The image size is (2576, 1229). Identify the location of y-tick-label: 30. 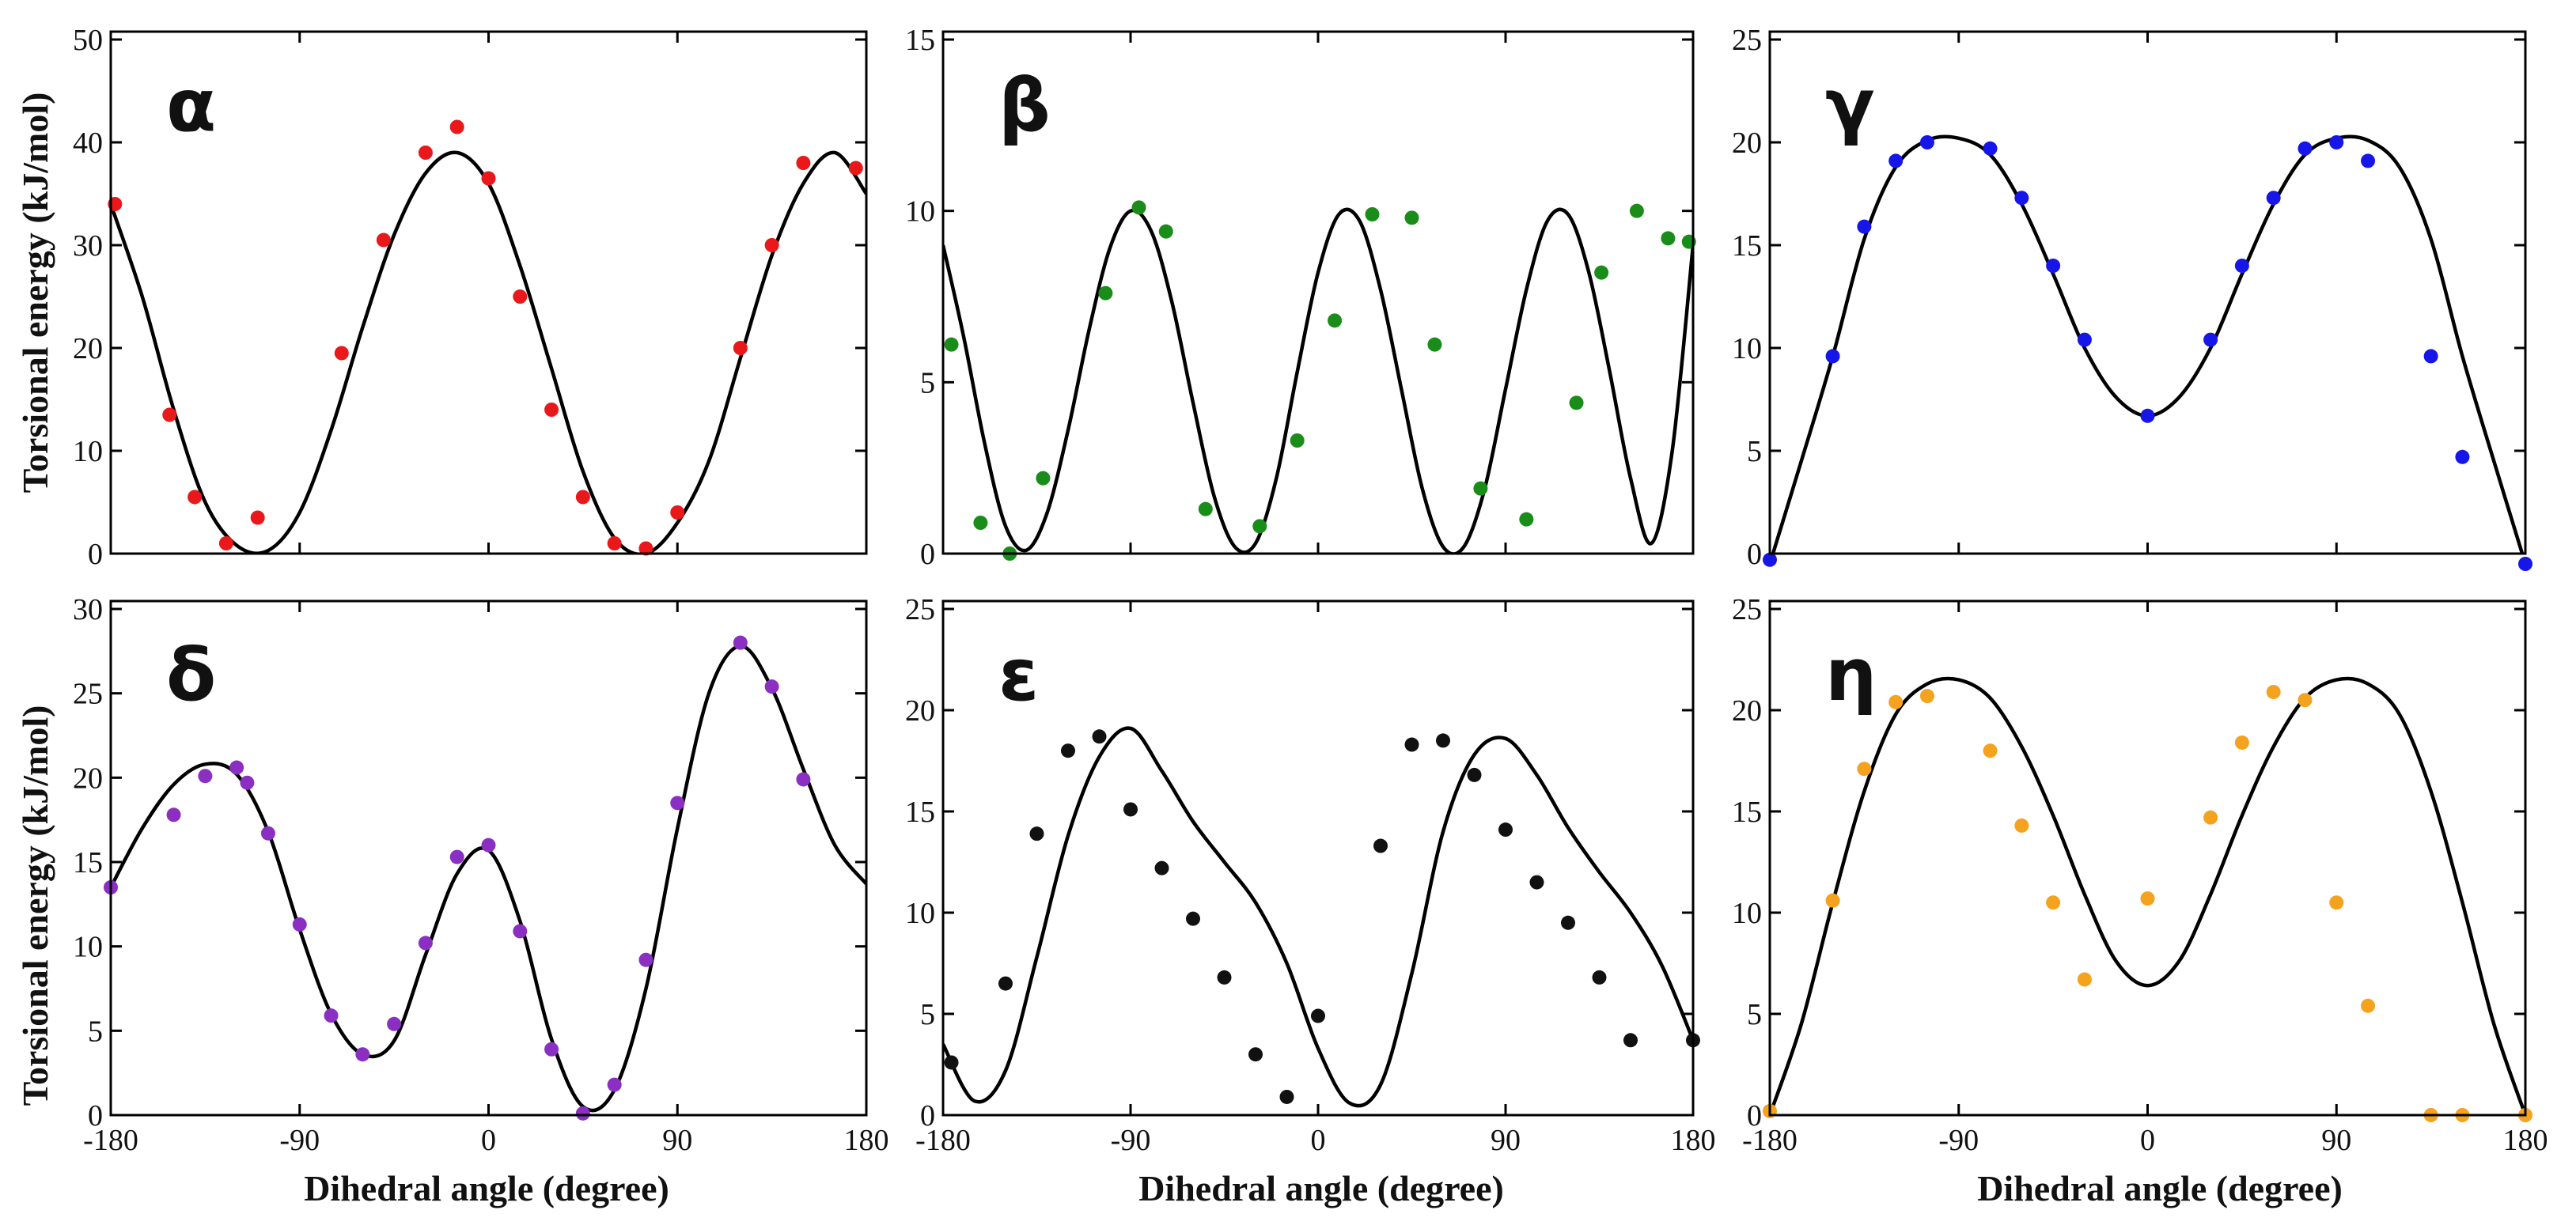
(88, 609).